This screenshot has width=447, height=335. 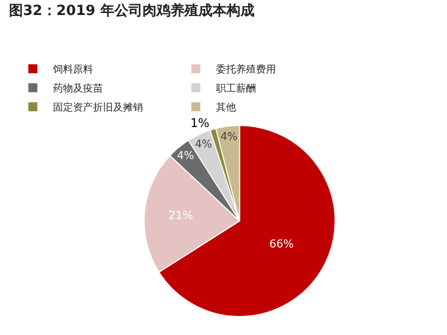 What do you see at coordinates (77, 88) in the screenshot?
I see `legend-label: 药物及疫苗` at bounding box center [77, 88].